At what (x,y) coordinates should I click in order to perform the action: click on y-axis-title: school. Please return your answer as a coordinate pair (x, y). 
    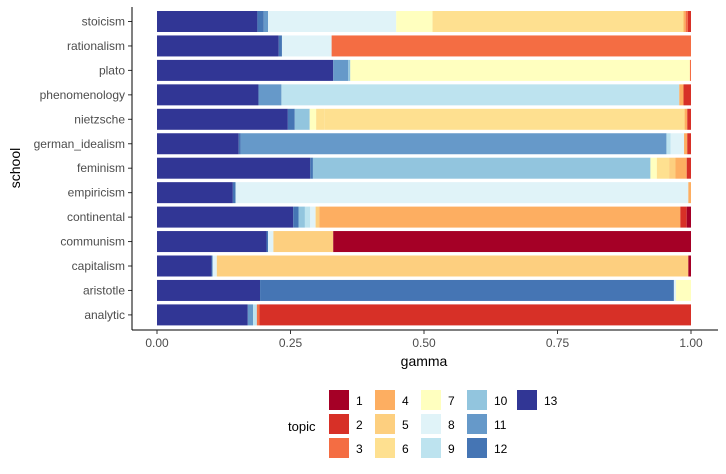
    Looking at the image, I should click on (15, 168).